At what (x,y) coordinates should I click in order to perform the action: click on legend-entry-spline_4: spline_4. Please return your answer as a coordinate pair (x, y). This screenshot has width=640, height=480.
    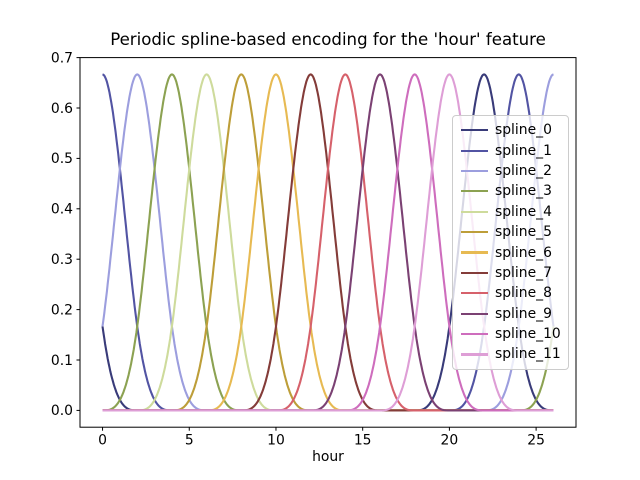
    Looking at the image, I should click on (510, 212).